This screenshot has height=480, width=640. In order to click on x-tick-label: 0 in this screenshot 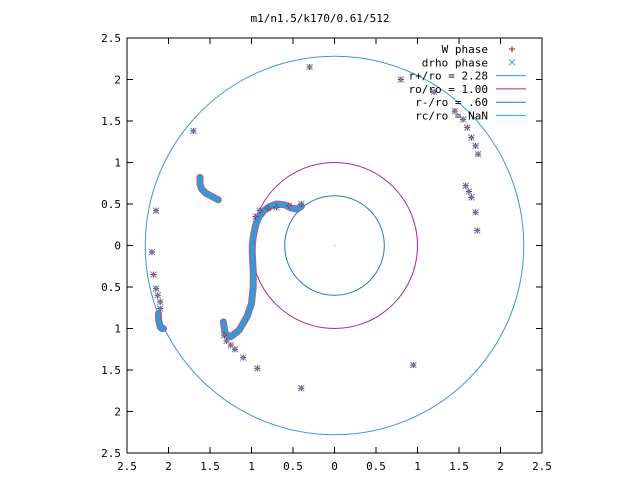, I will do `click(334, 466)`.